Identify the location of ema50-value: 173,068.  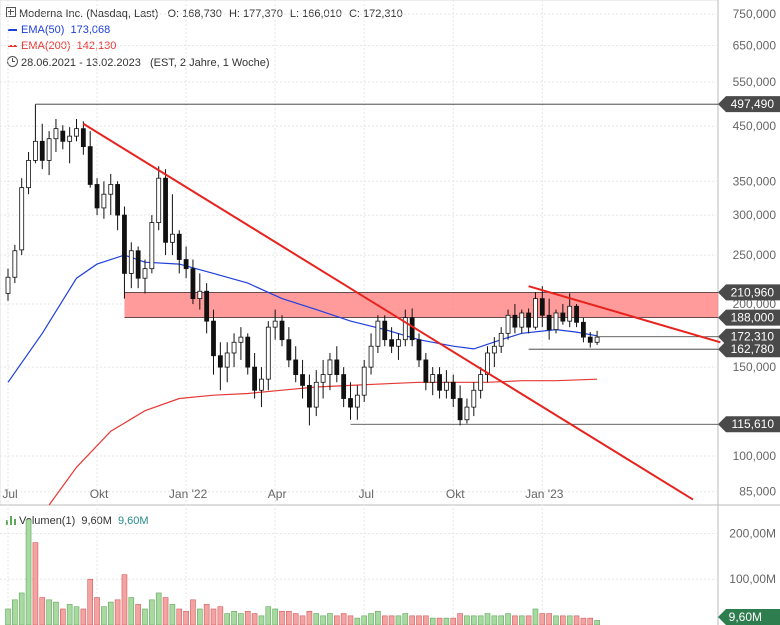
(90, 30).